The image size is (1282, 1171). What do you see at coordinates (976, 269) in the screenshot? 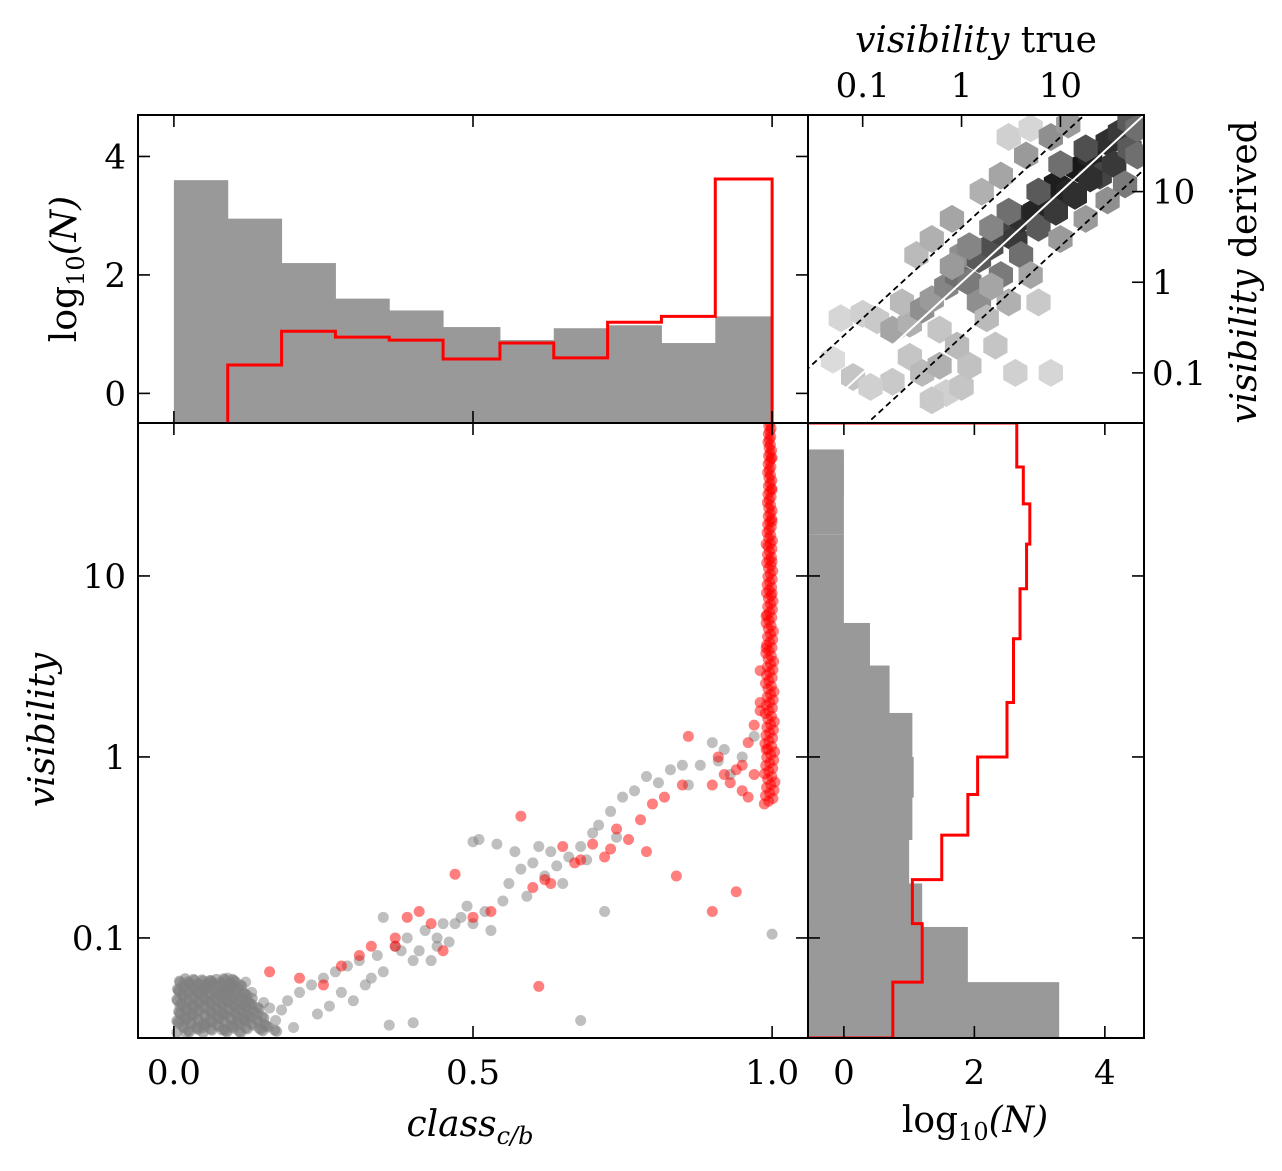
I see `hexbin-reference-lines` at bounding box center [976, 269].